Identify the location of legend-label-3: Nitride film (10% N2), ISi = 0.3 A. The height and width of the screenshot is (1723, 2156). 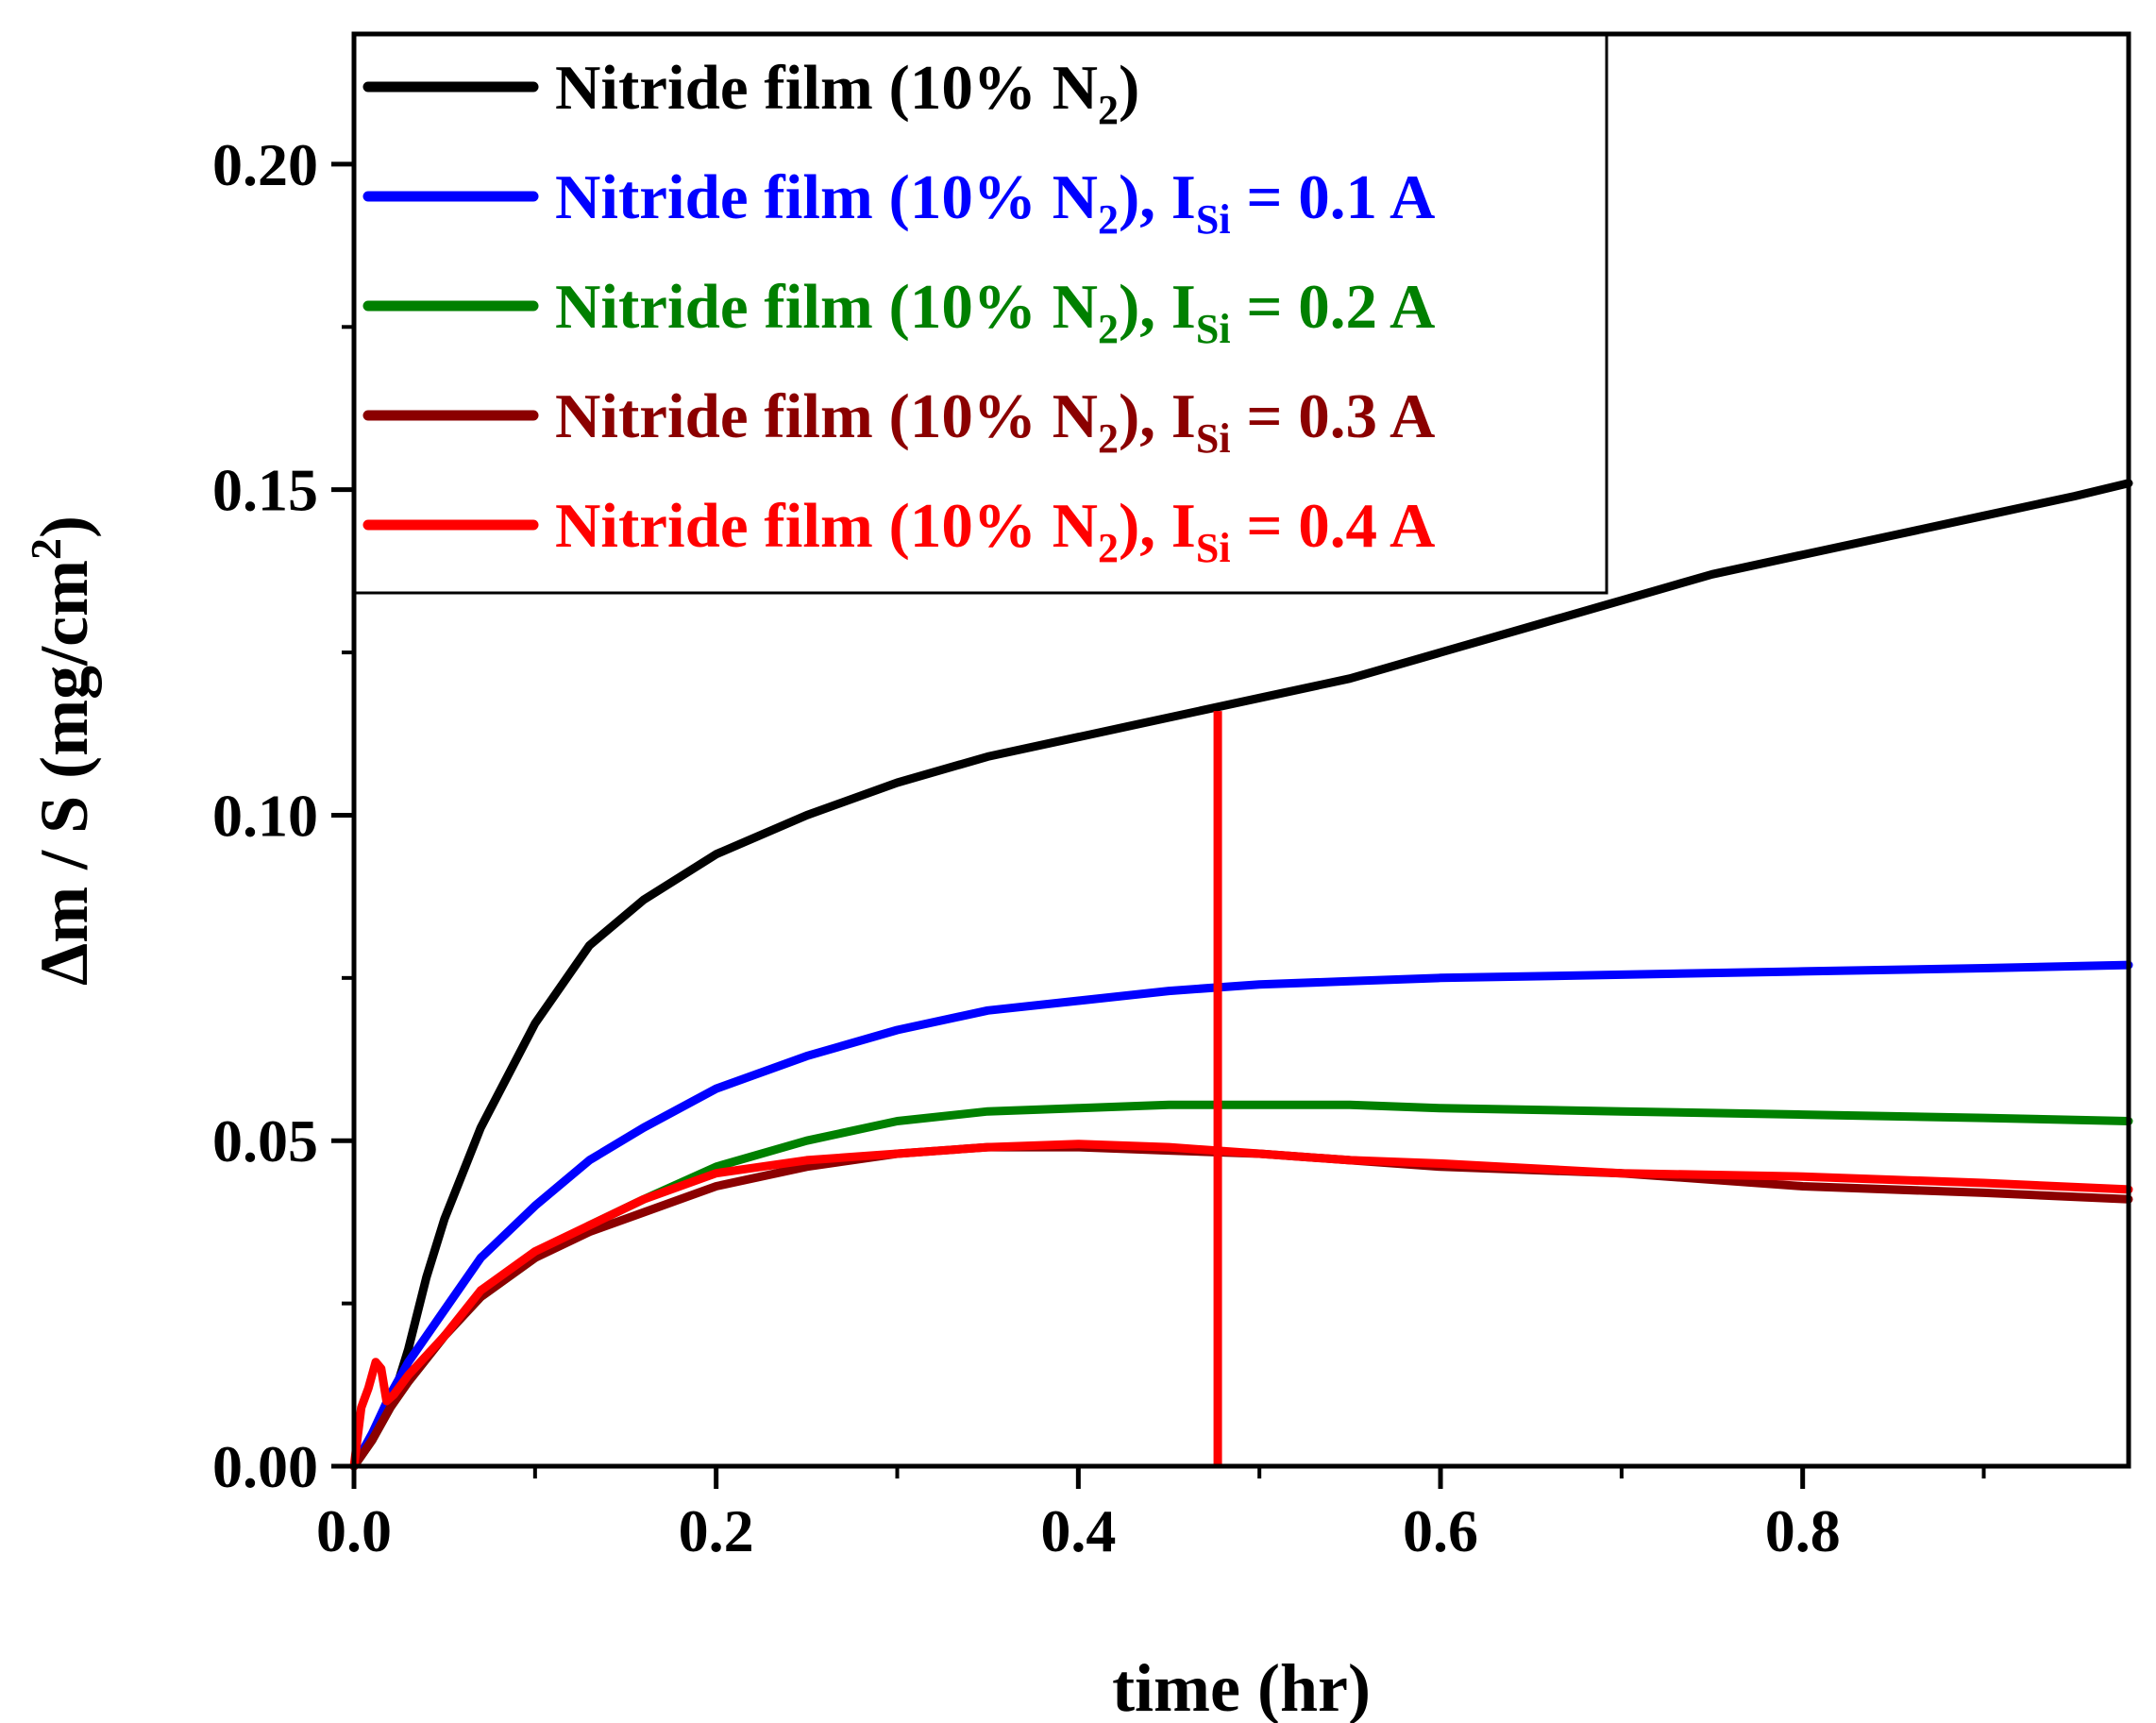
(995, 422).